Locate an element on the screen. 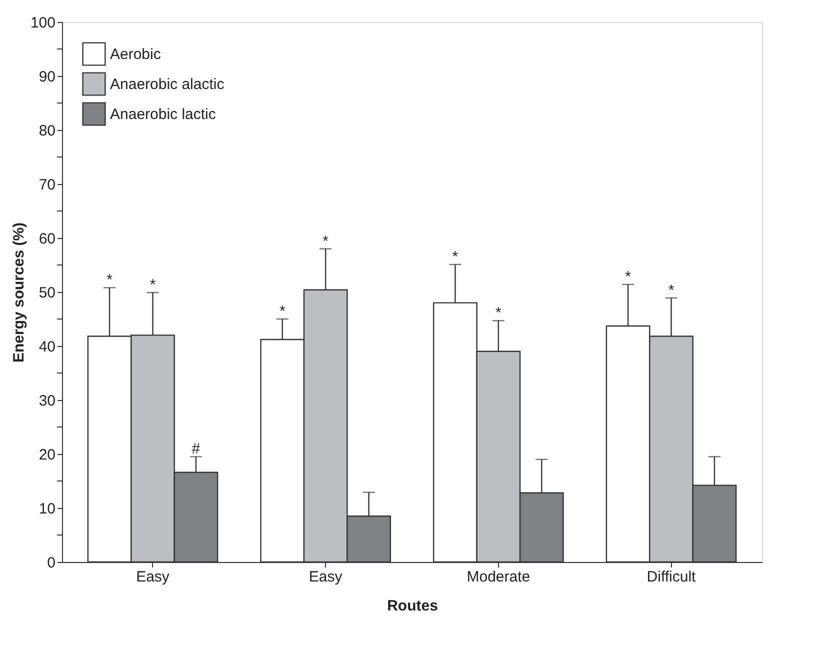 The width and height of the screenshot is (826, 658). y-tick-label: 0 is located at coordinates (51, 563).